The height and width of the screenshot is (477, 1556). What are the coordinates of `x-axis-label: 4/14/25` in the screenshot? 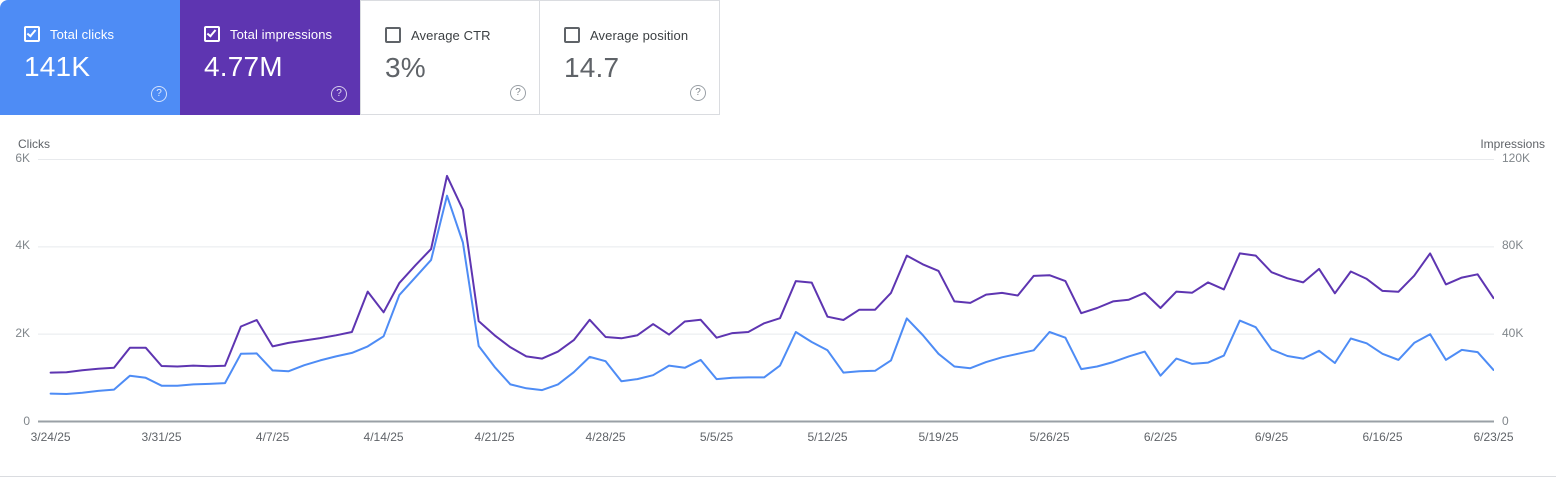 It's located at (383, 437).